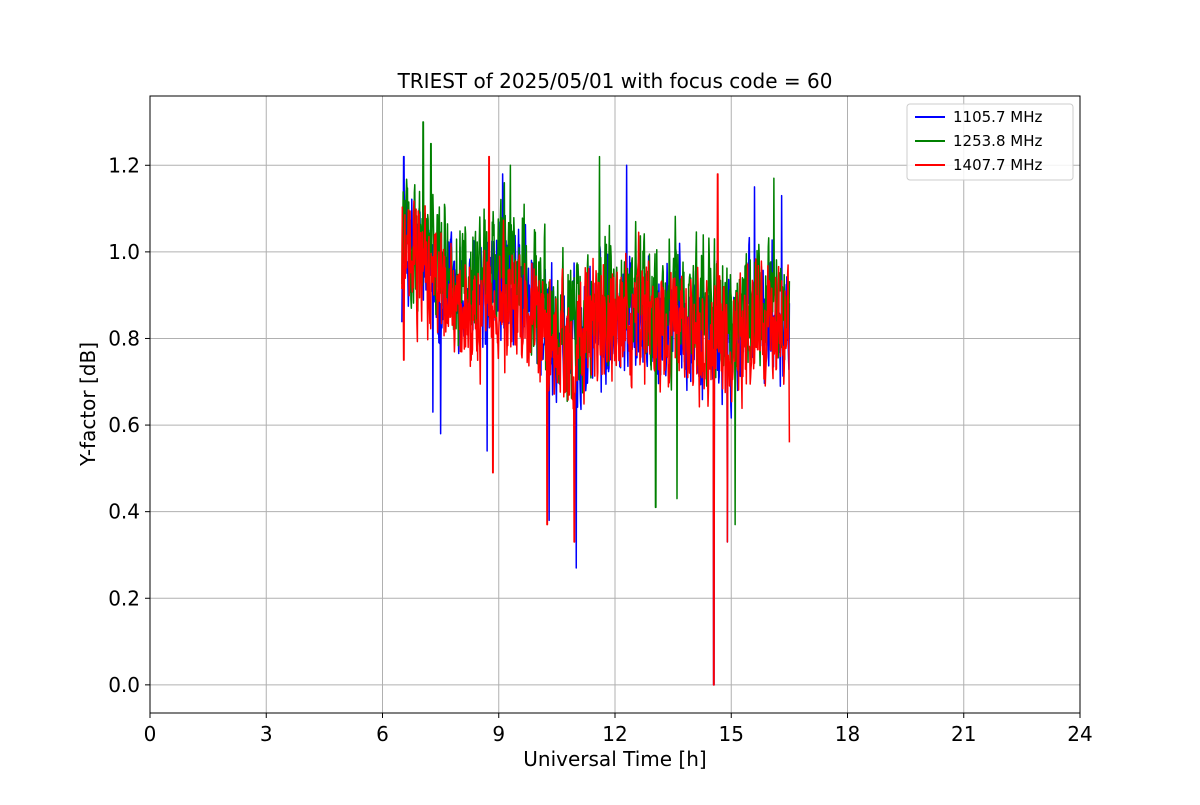 The width and height of the screenshot is (1200, 805). What do you see at coordinates (997, 141) in the screenshot?
I see `legend-label: 1253.8 MHz` at bounding box center [997, 141].